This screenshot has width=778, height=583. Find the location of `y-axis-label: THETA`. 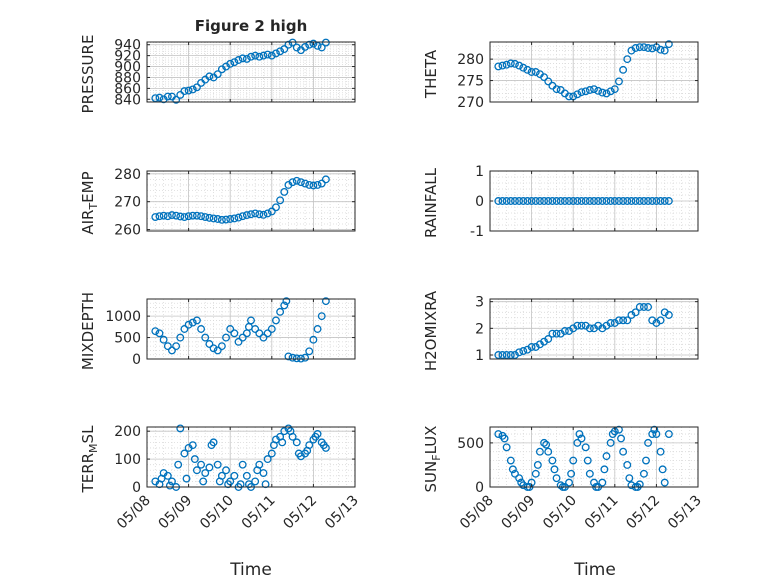

y-axis-label: THETA is located at coordinates (431, 74).